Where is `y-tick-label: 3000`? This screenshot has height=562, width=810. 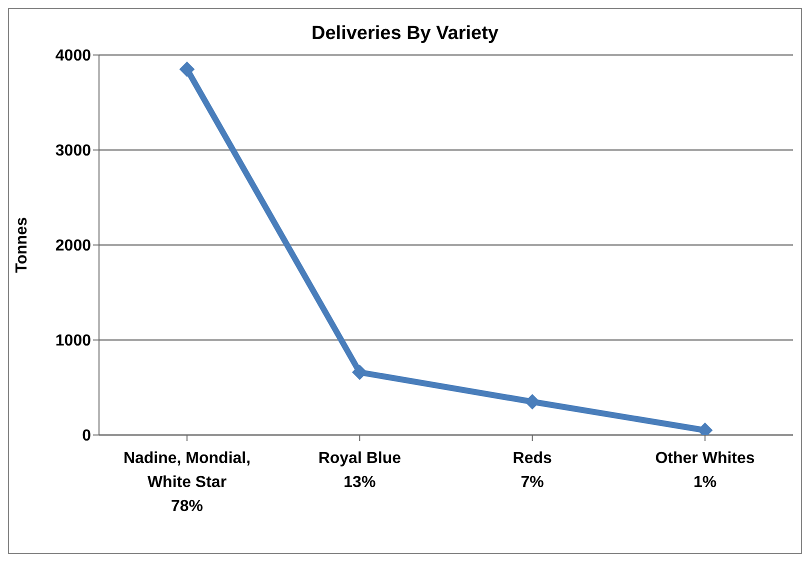 y-tick-label: 3000 is located at coordinates (73, 151).